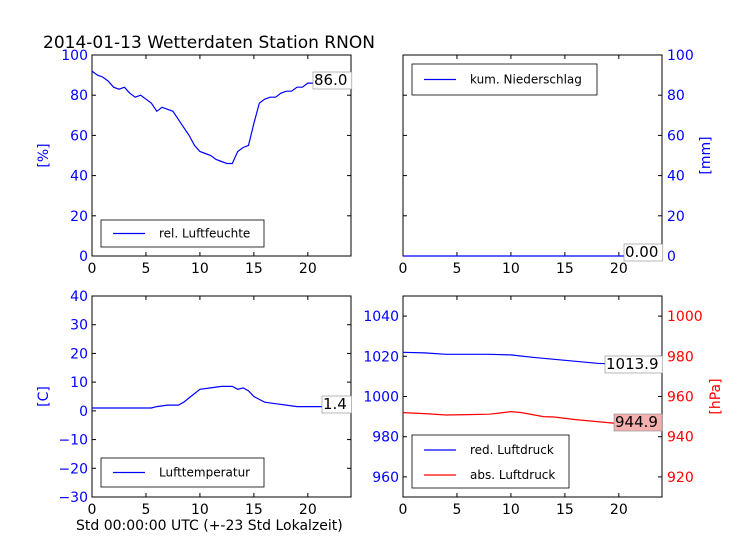 The width and height of the screenshot is (736, 552). I want to click on legend: Lufttemperatur, so click(182, 472).